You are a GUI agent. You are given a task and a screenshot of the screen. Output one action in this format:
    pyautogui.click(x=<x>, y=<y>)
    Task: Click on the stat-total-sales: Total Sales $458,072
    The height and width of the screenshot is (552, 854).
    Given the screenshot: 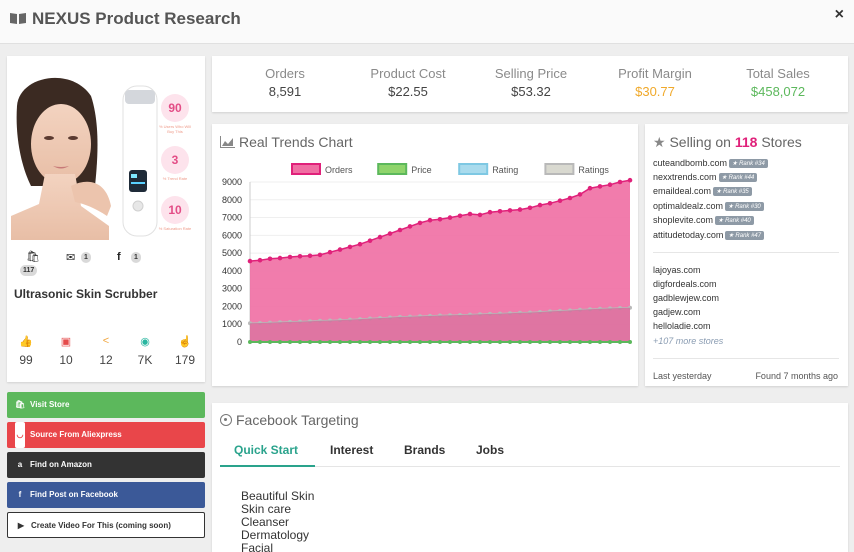 What is the action you would take?
    pyautogui.click(x=778, y=82)
    